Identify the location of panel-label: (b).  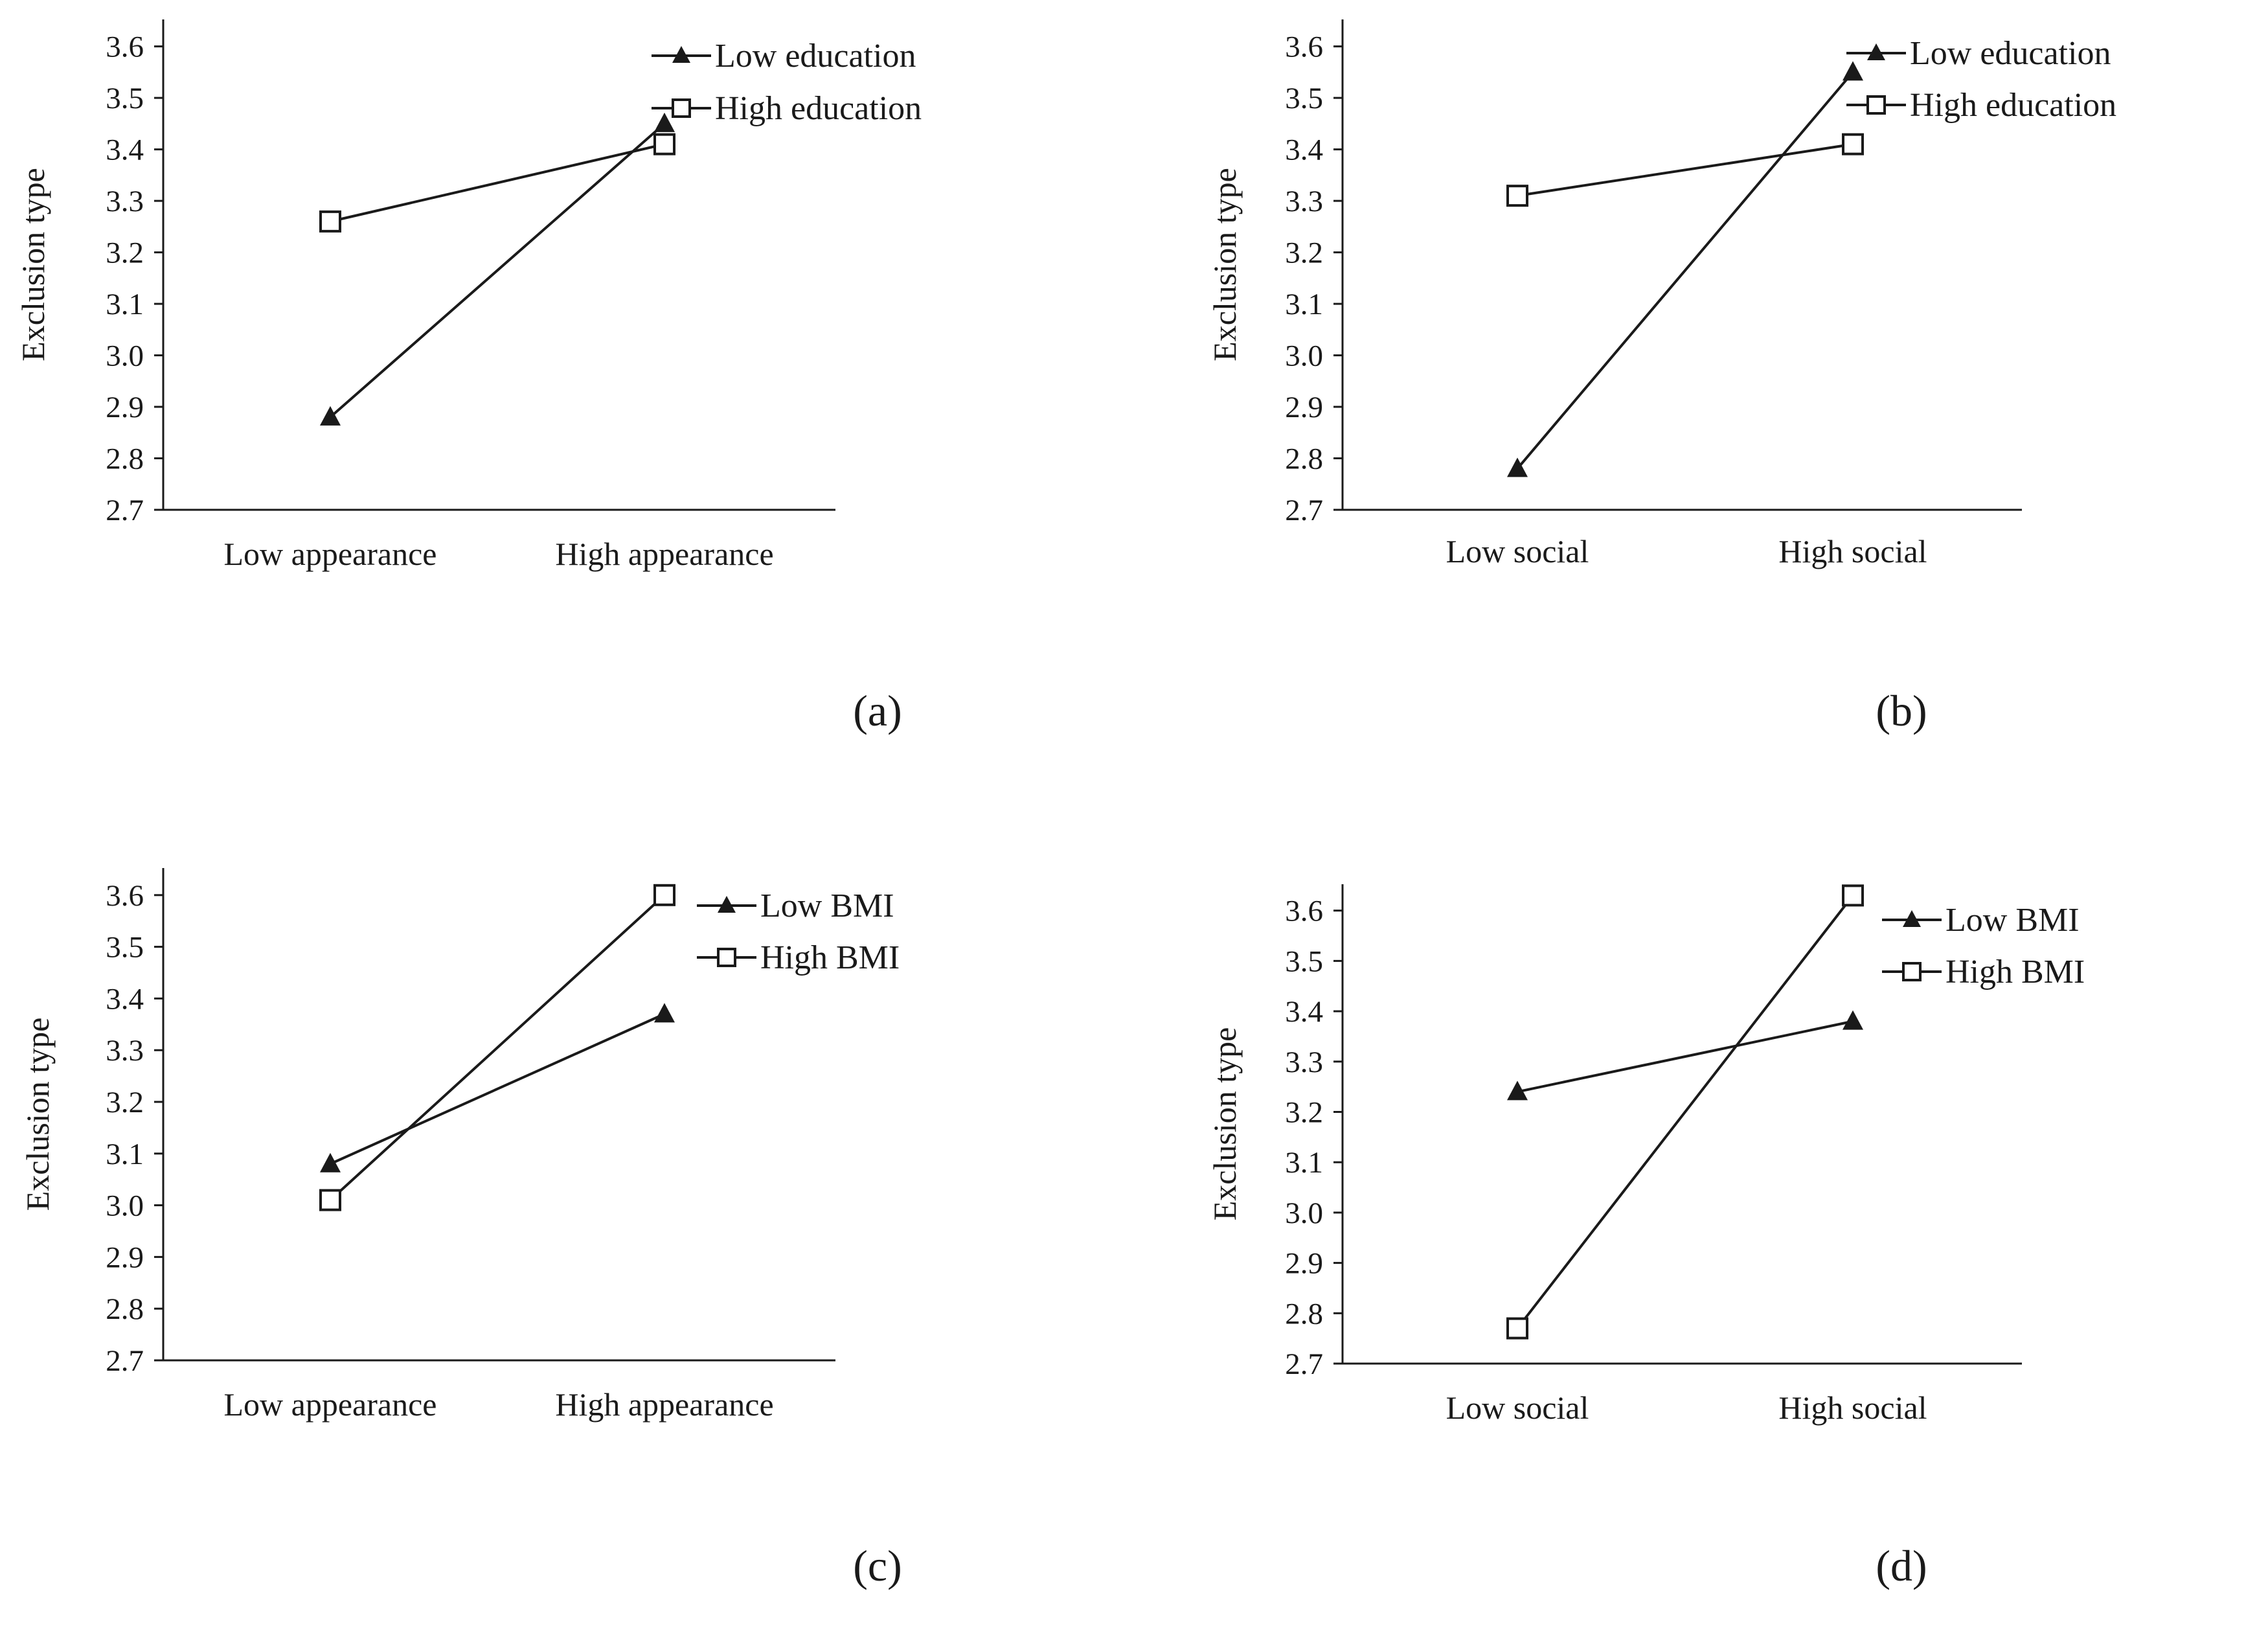
(1901, 711).